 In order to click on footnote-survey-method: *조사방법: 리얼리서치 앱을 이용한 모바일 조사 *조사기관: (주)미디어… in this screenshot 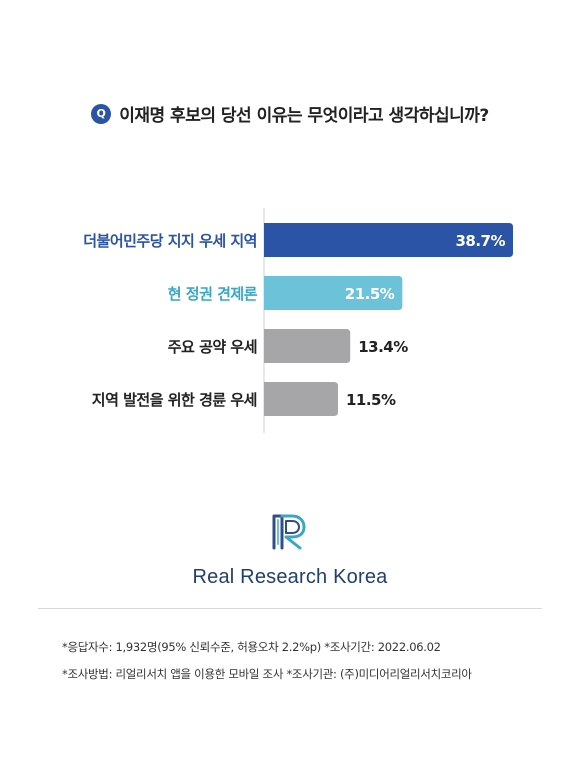, I will do `click(267, 674)`.